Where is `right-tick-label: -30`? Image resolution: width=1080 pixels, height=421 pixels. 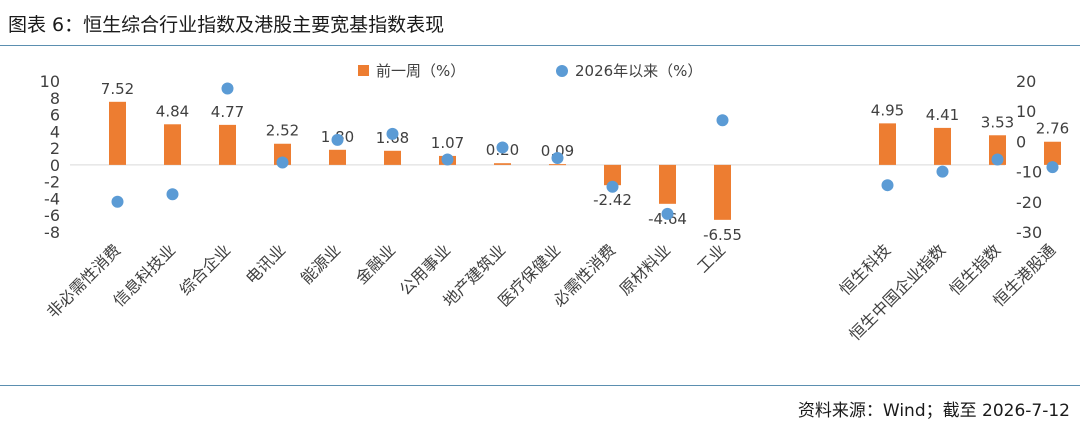
right-tick-label: -30 is located at coordinates (1029, 232).